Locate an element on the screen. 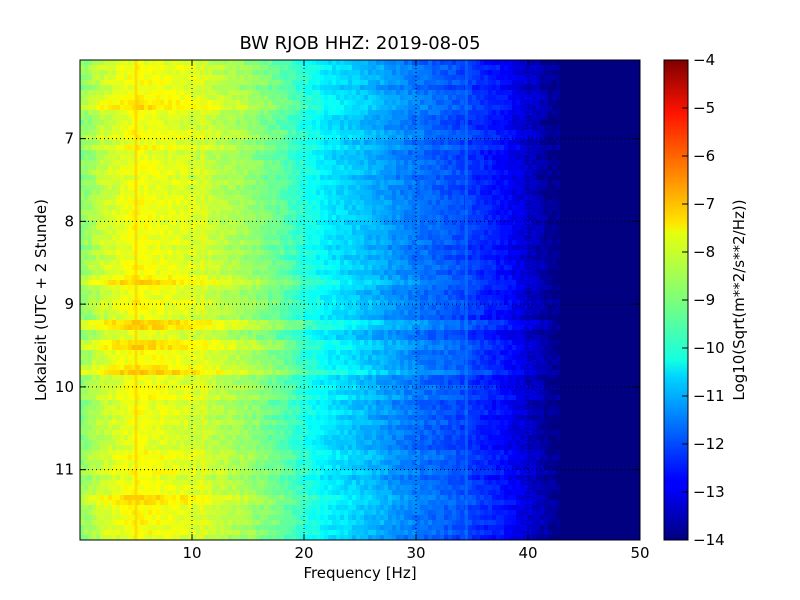  heatmap-row is located at coordinates (360, 113).